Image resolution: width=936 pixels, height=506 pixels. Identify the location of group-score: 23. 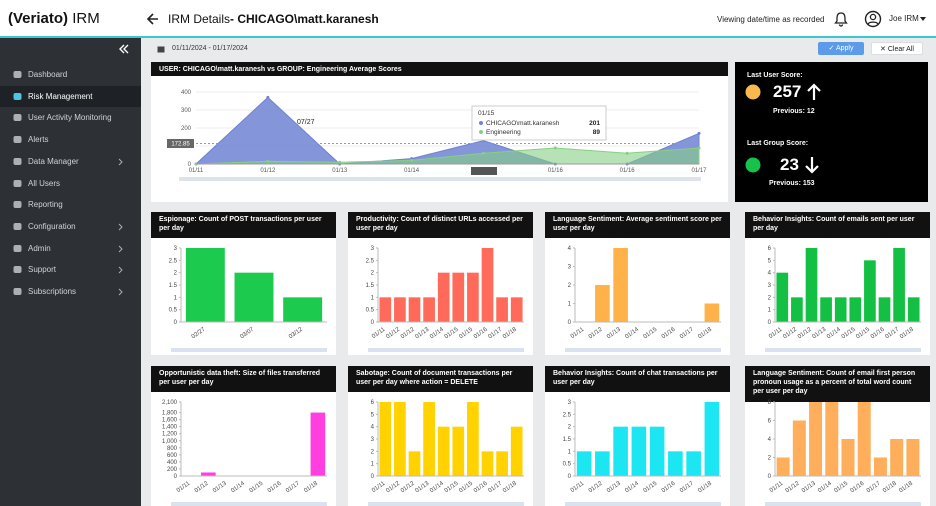
(789, 164).